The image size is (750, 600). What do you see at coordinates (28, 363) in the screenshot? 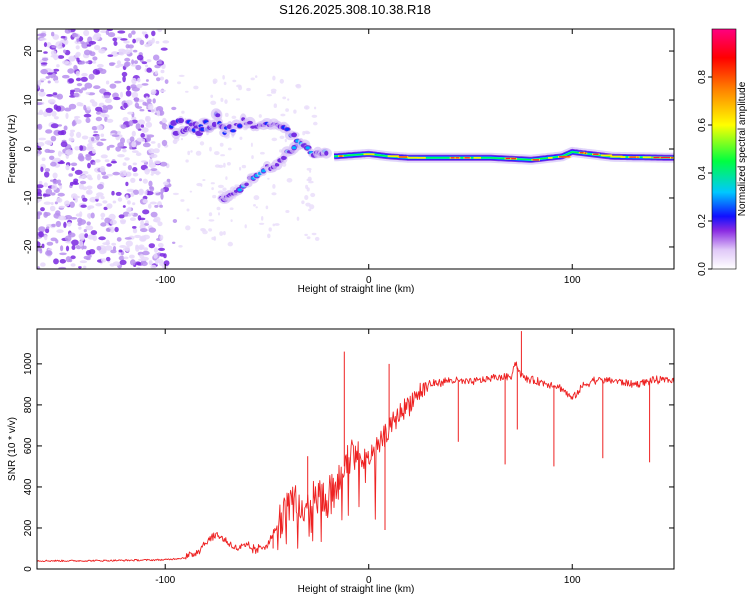
I see `snr-y-tick-label: 1000` at bounding box center [28, 363].